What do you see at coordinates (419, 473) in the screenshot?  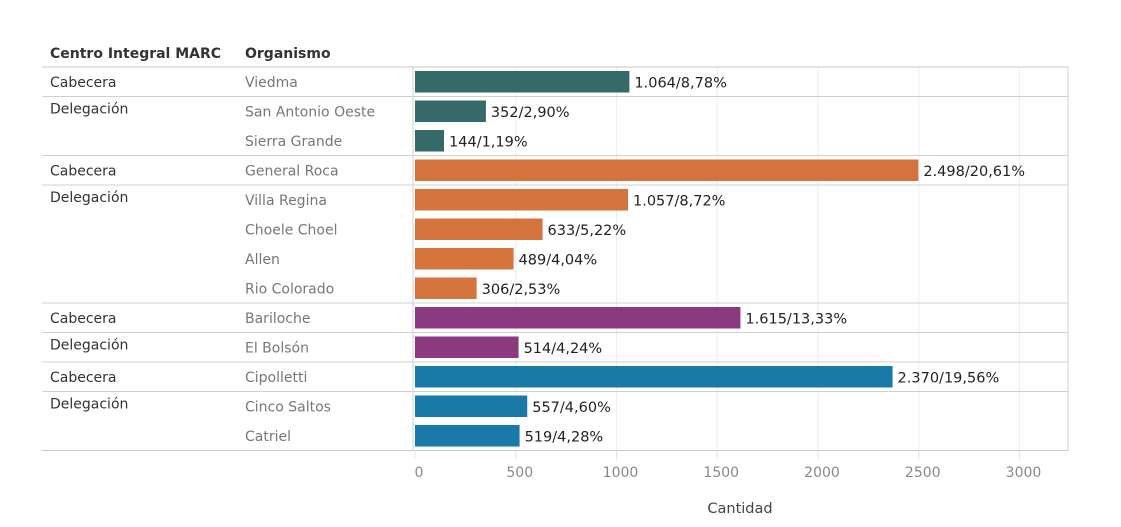 I see `x-tick-label: 0` at bounding box center [419, 473].